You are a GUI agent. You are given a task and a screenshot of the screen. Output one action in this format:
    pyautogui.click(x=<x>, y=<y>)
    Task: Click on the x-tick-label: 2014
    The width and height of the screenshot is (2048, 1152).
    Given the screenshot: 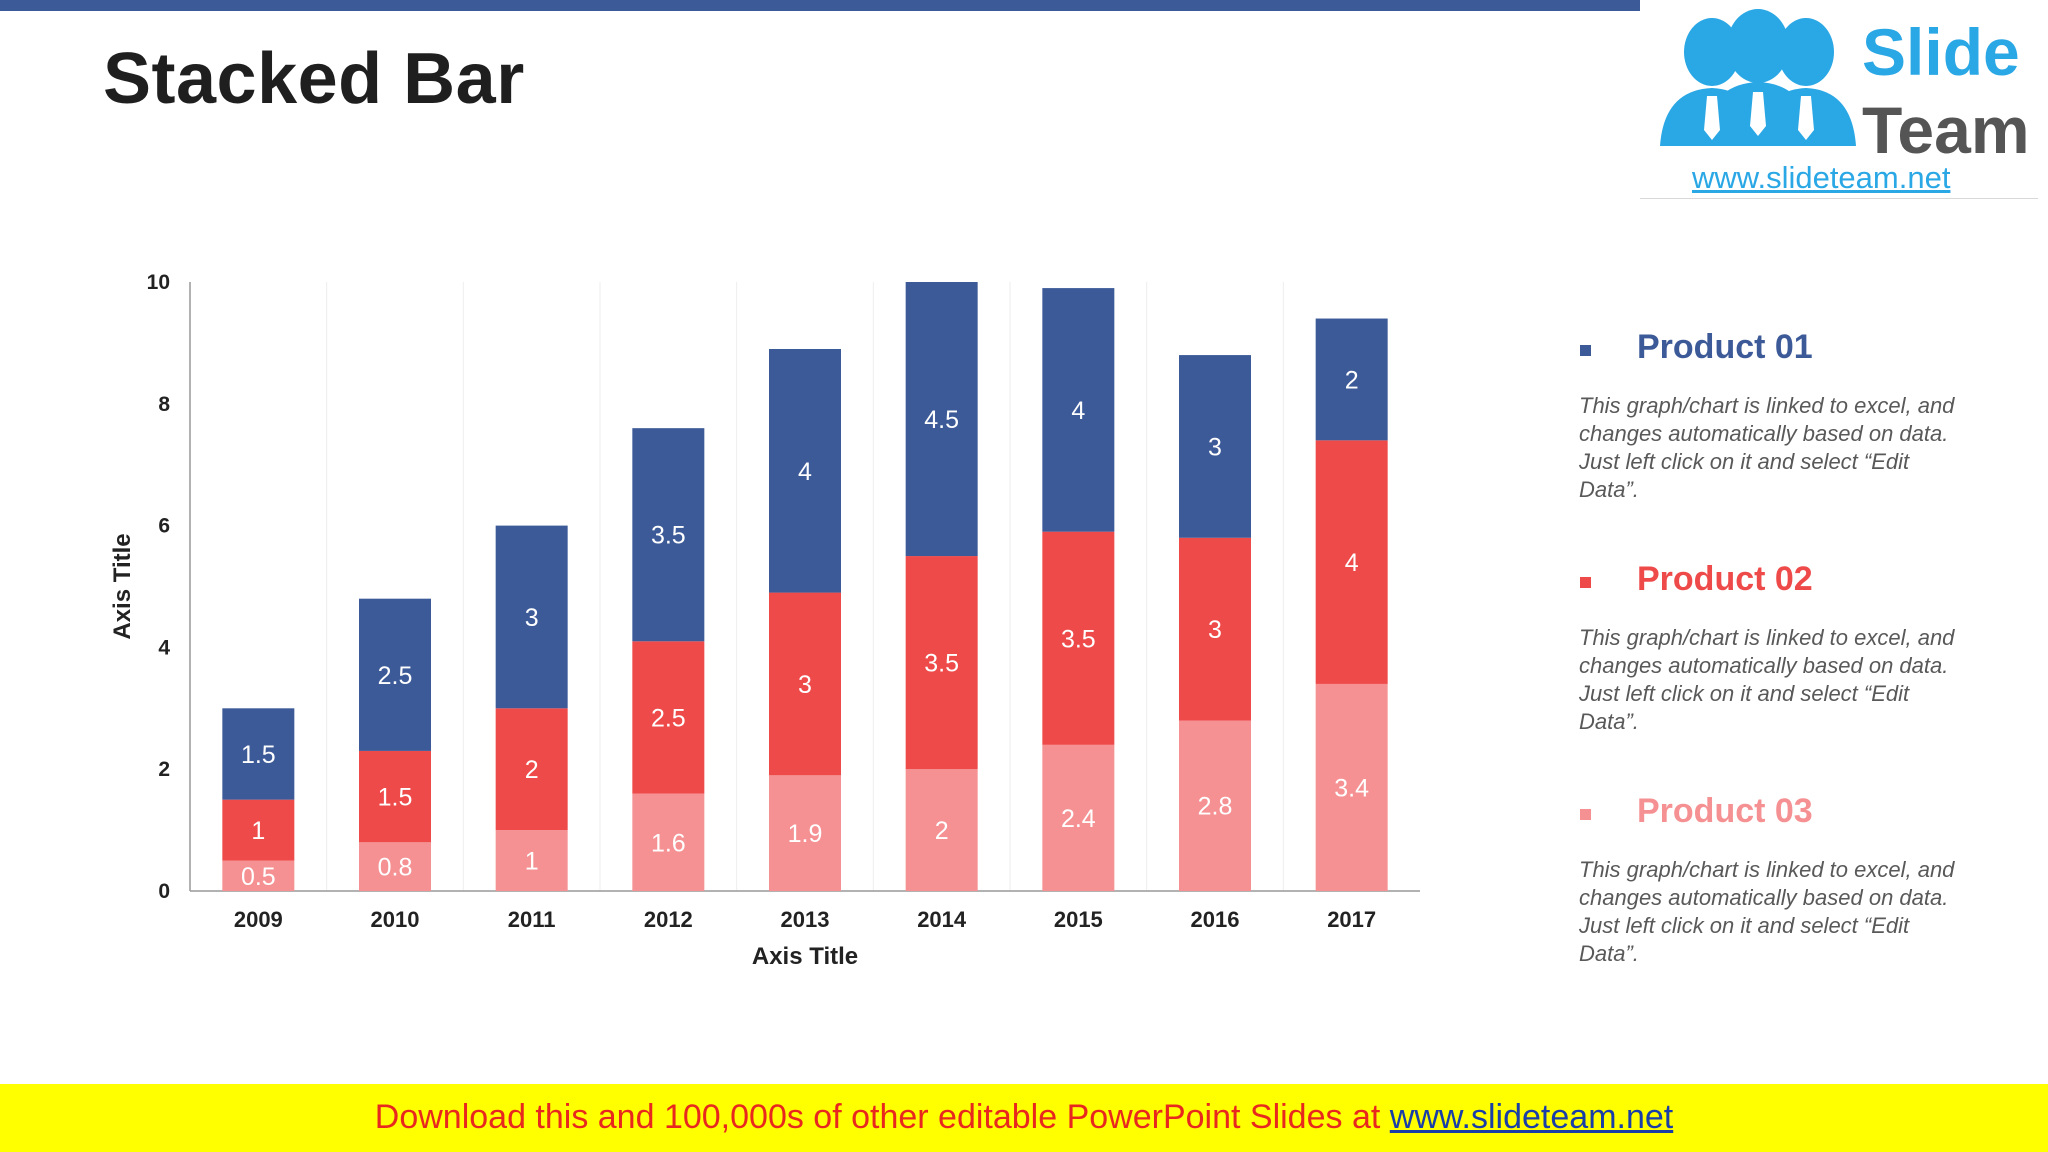 What is the action you would take?
    pyautogui.click(x=942, y=919)
    